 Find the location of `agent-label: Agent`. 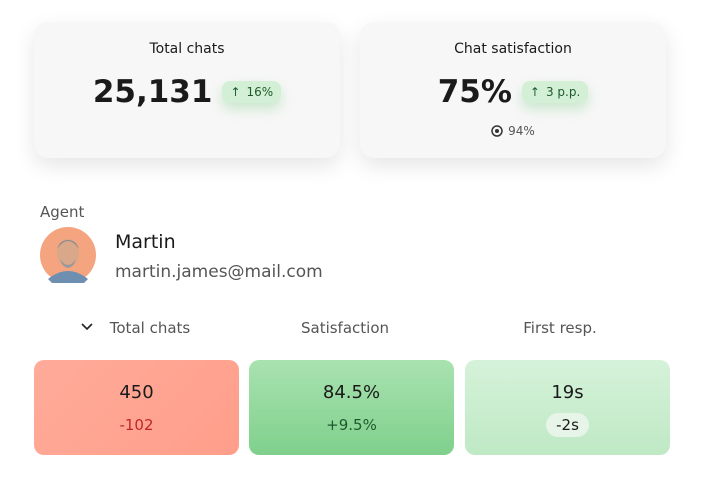

agent-label: Agent is located at coordinates (62, 212).